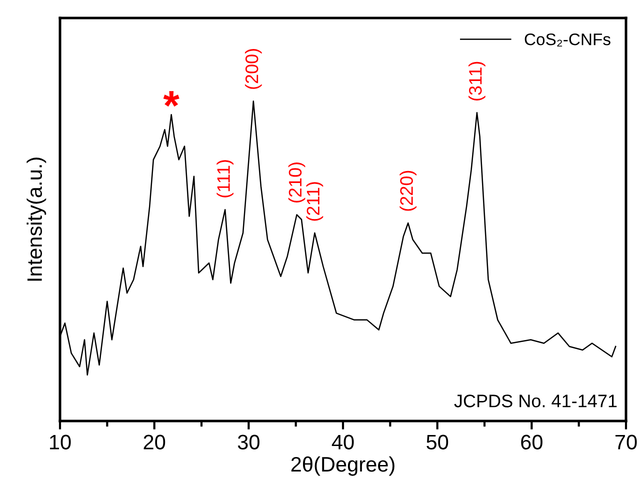 The height and width of the screenshot is (496, 644). I want to click on legend-label: CoS₂-CNFs, so click(567, 40).